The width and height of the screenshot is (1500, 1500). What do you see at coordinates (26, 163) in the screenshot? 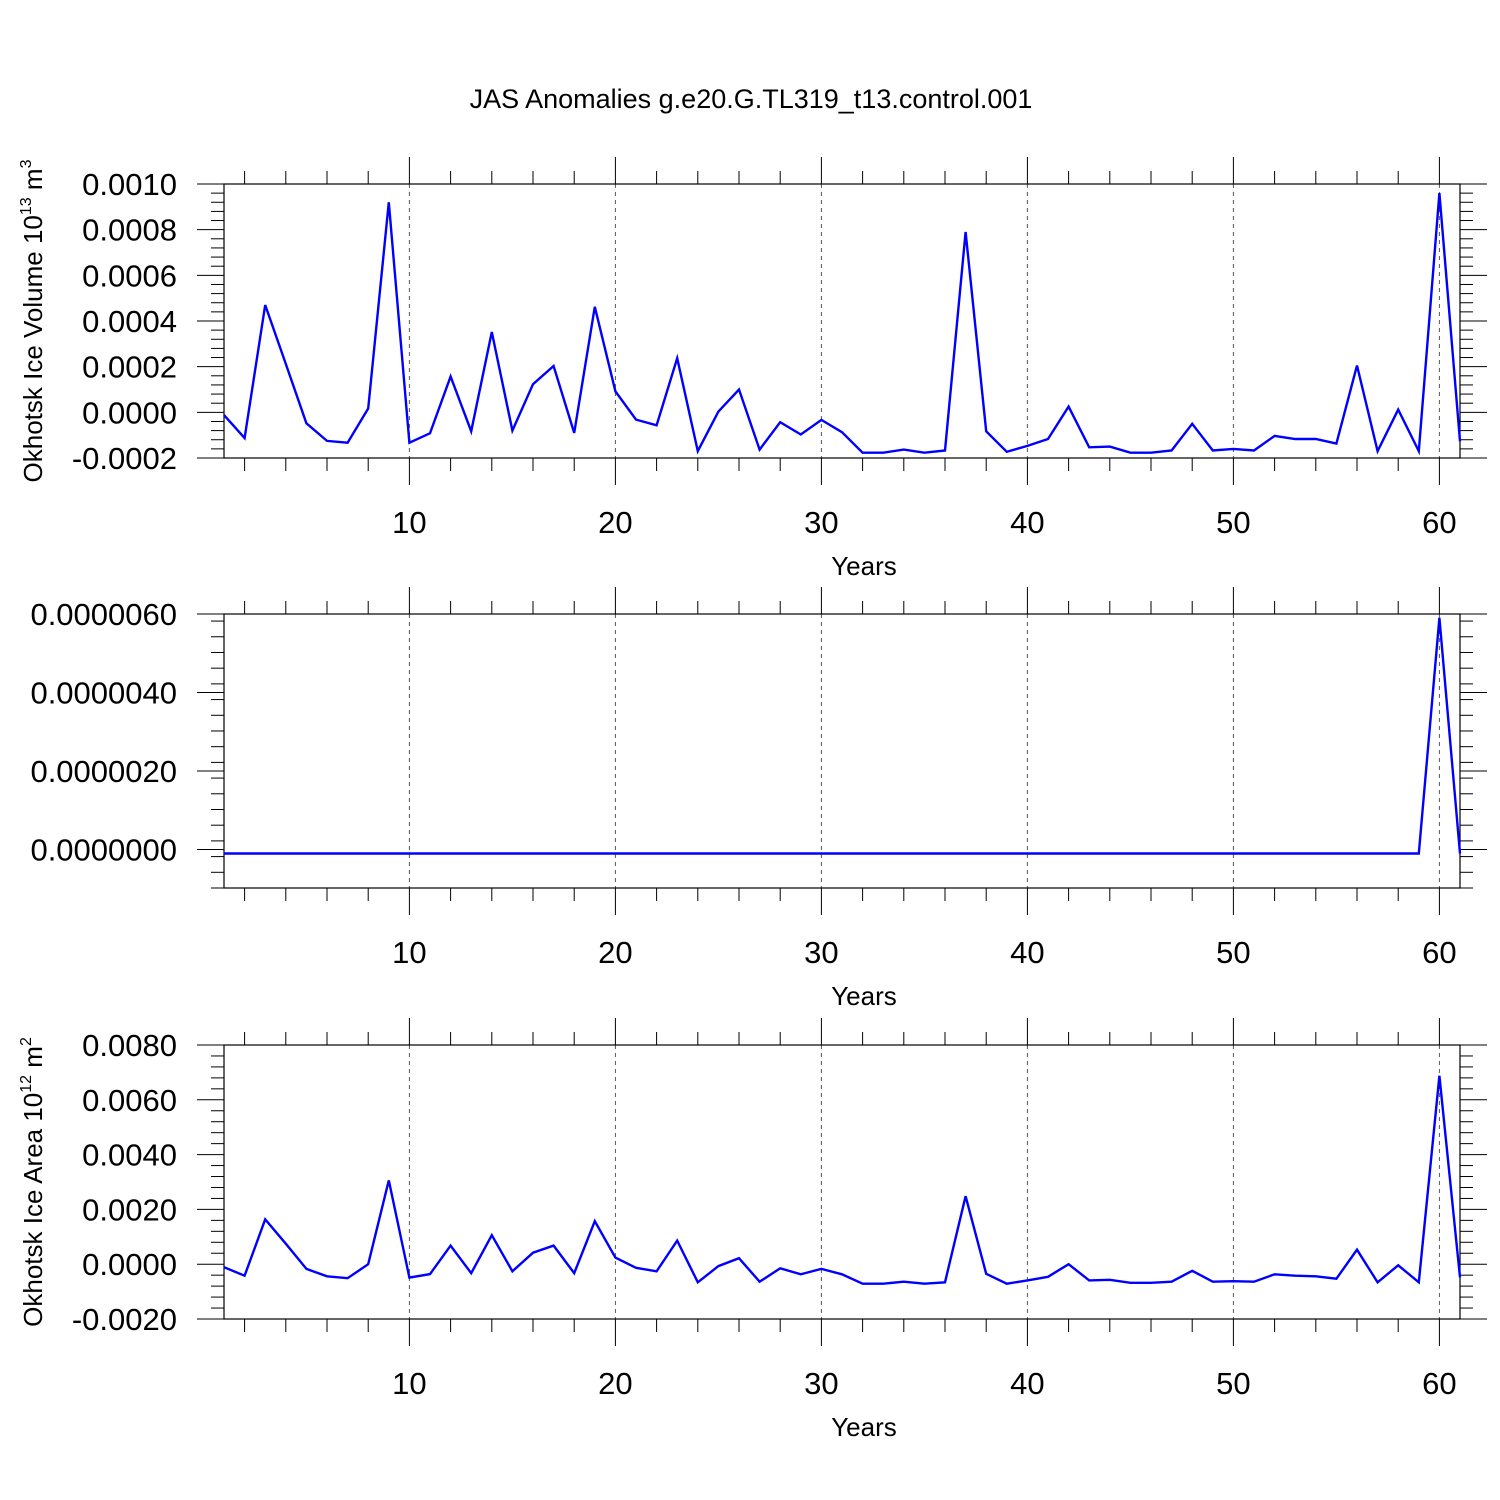
I see `y-axis-label-unit-exponent: 3` at bounding box center [26, 163].